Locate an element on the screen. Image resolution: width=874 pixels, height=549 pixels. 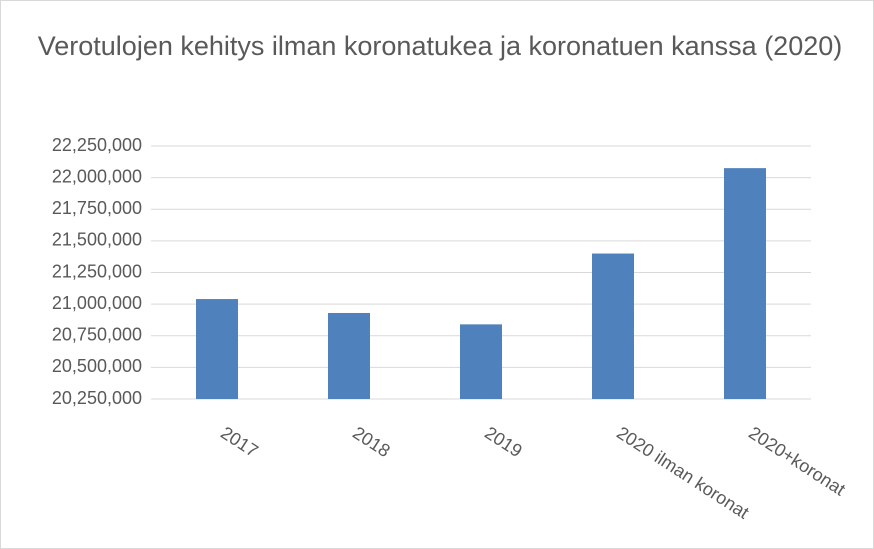
x-tick-label: 2018 is located at coordinates (371, 442).